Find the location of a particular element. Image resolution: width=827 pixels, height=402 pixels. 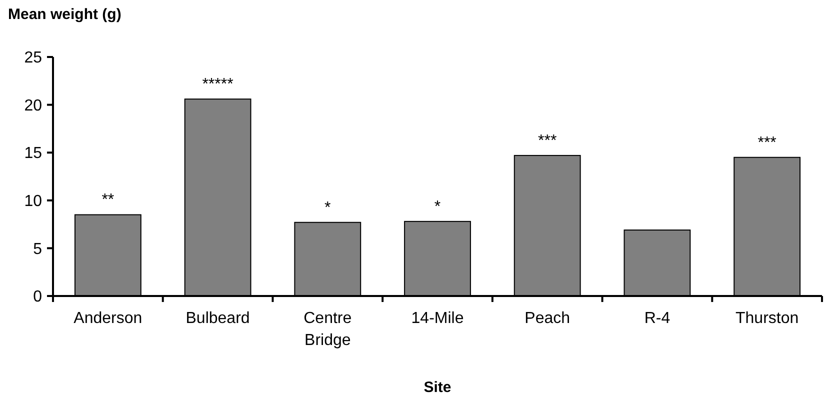

y-tick-label: 20 is located at coordinates (33, 105).